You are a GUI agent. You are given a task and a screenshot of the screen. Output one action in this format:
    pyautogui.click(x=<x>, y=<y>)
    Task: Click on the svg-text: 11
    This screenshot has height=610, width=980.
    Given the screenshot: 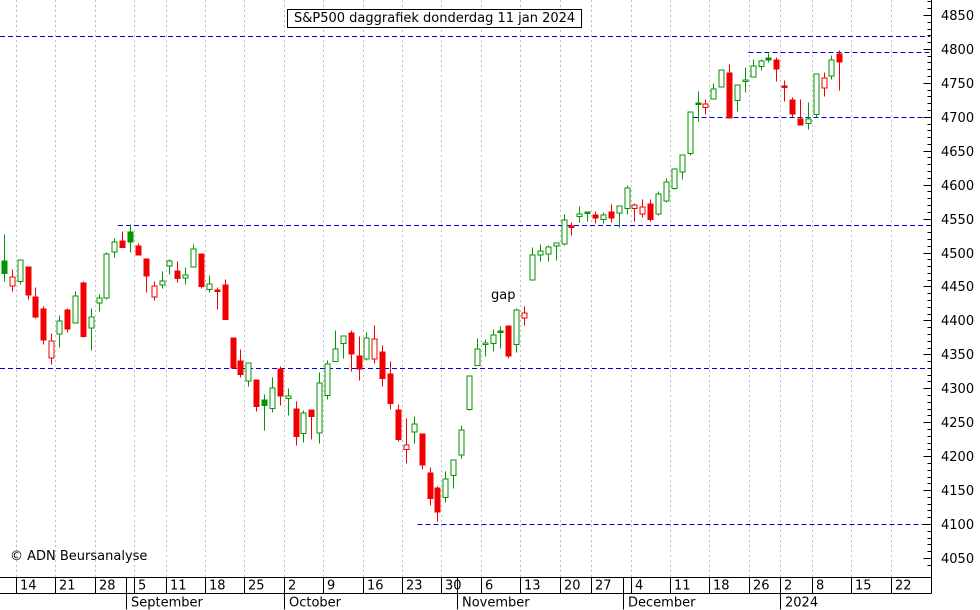 What is the action you would take?
    pyautogui.click(x=682, y=586)
    